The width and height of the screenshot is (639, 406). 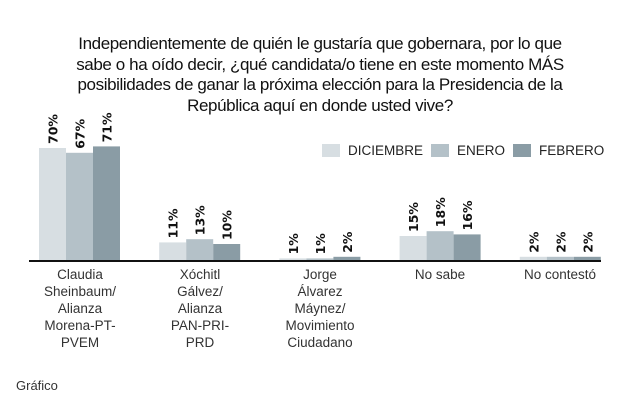 I want to click on data-label: 16%, so click(x=467, y=215).